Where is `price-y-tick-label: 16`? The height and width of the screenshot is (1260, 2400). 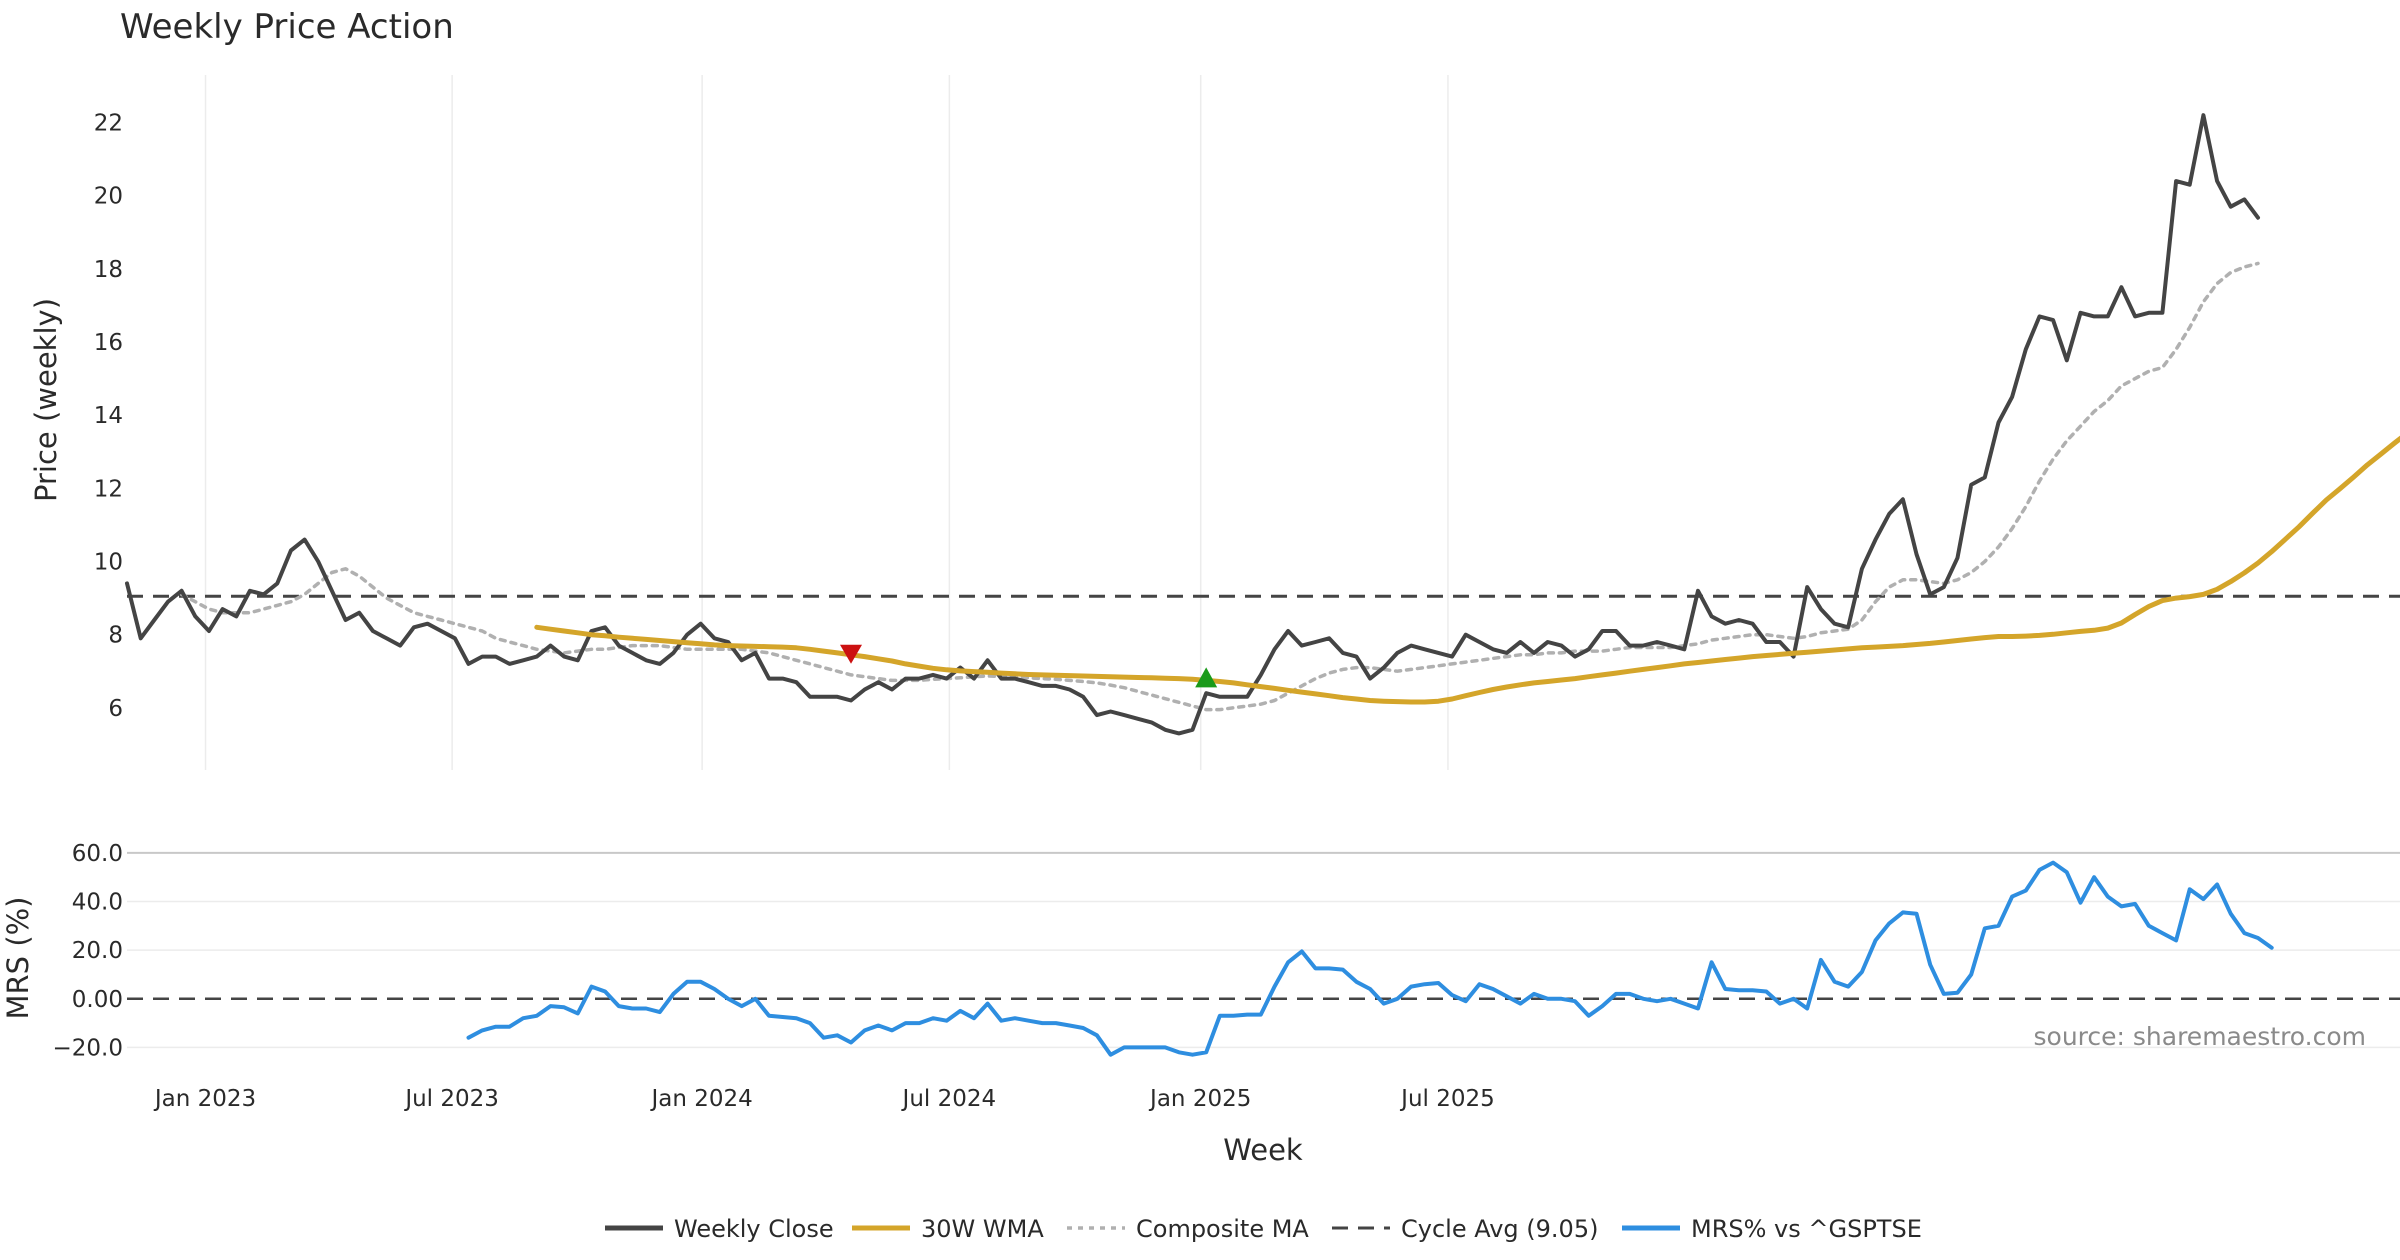
price-y-tick-label: 16 is located at coordinates (108, 343).